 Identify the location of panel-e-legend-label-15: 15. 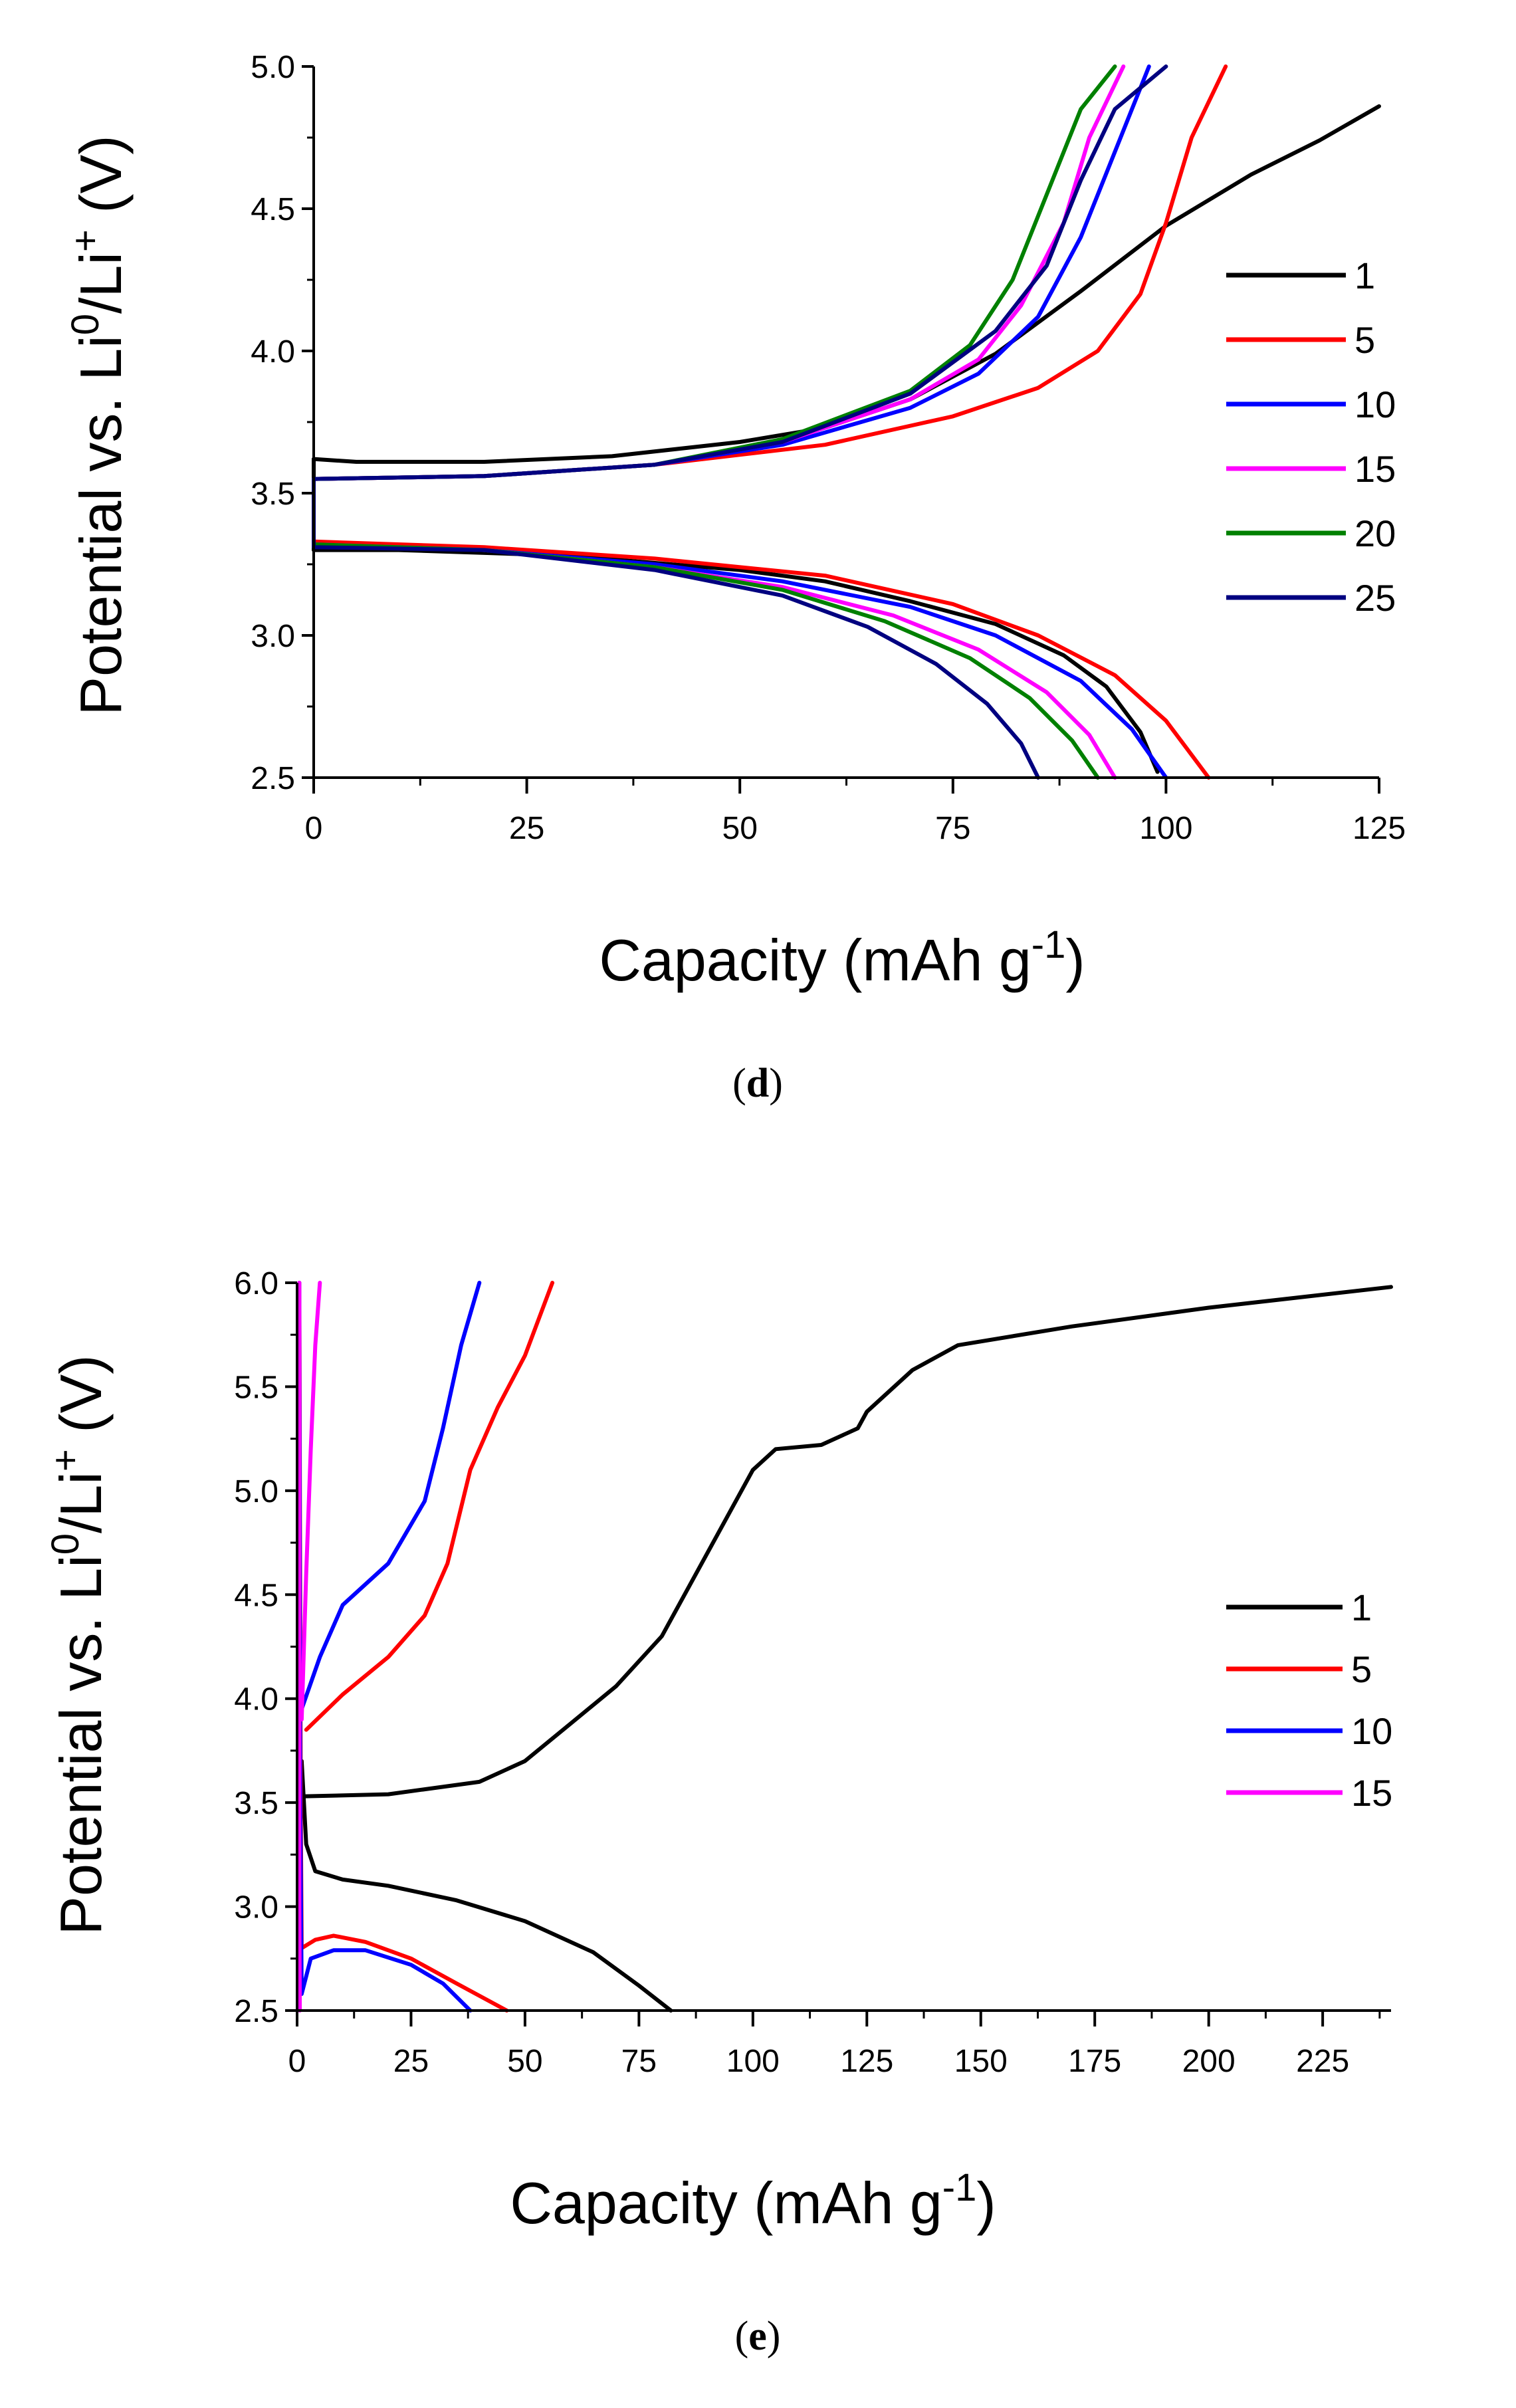
(1371, 1793).